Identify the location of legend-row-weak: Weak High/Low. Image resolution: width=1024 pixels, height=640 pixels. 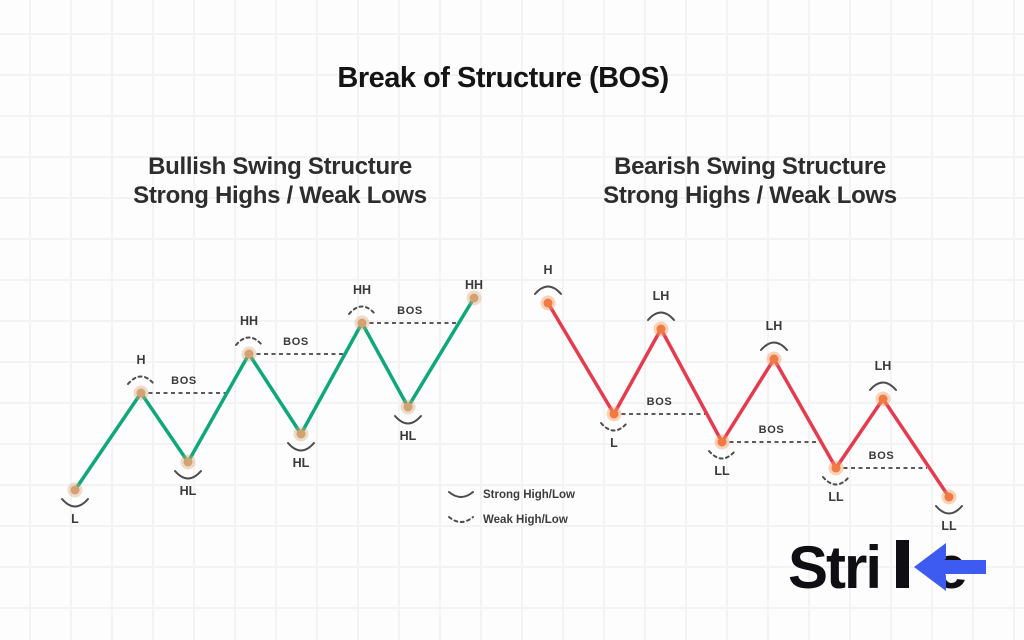
(511, 520).